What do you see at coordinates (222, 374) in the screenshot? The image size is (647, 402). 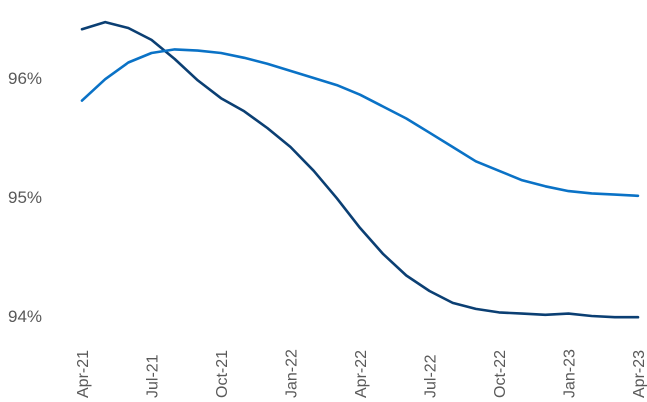 I see `x-tick-label: Oct-21` at bounding box center [222, 374].